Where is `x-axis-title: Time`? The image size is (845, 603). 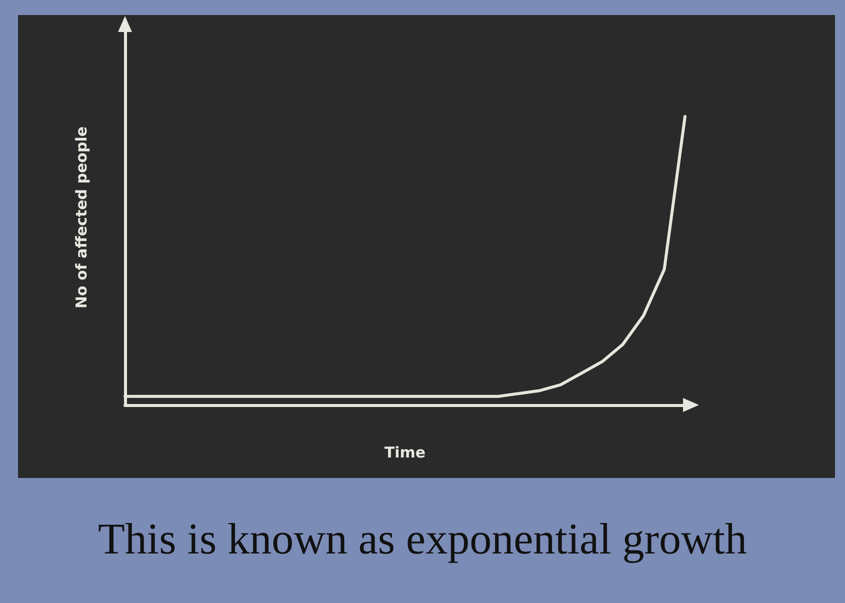
x-axis-title: Time is located at coordinates (405, 453).